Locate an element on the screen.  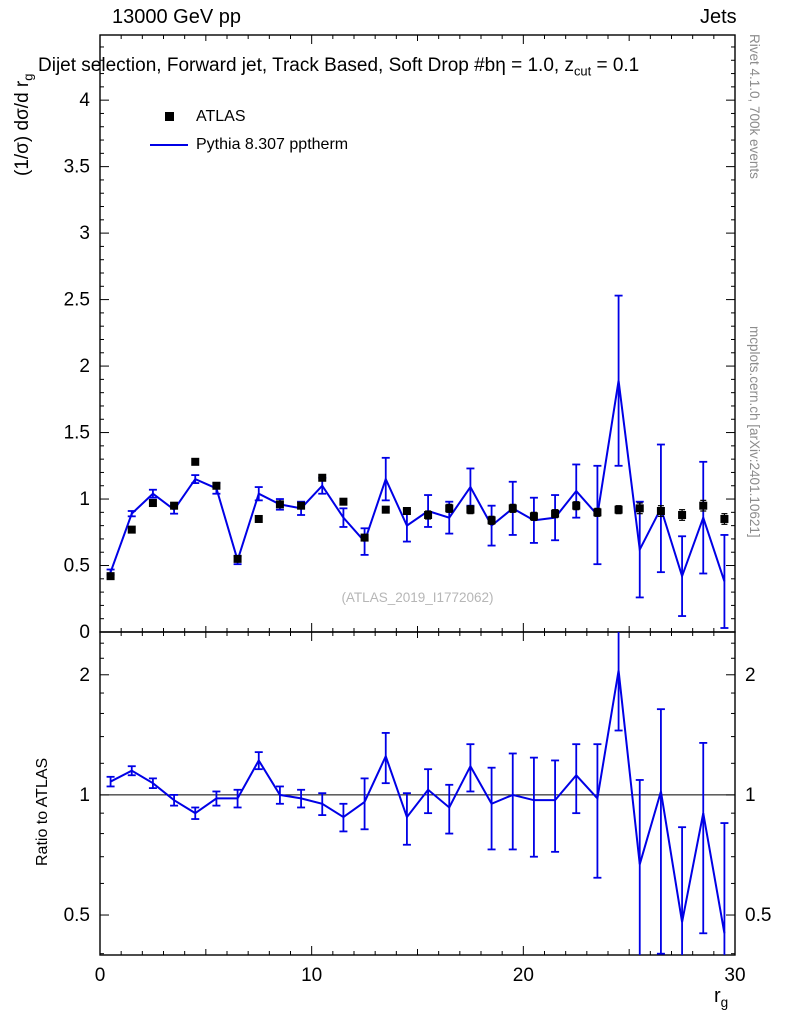
x-axis-label: rg is located at coordinates (721, 997).